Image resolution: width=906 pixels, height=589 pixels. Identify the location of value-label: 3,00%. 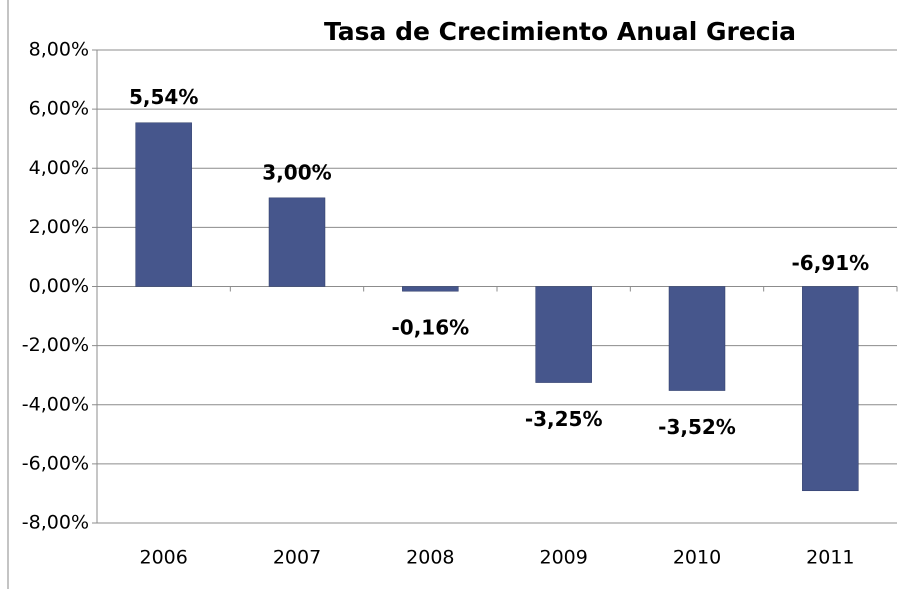
(296, 172).